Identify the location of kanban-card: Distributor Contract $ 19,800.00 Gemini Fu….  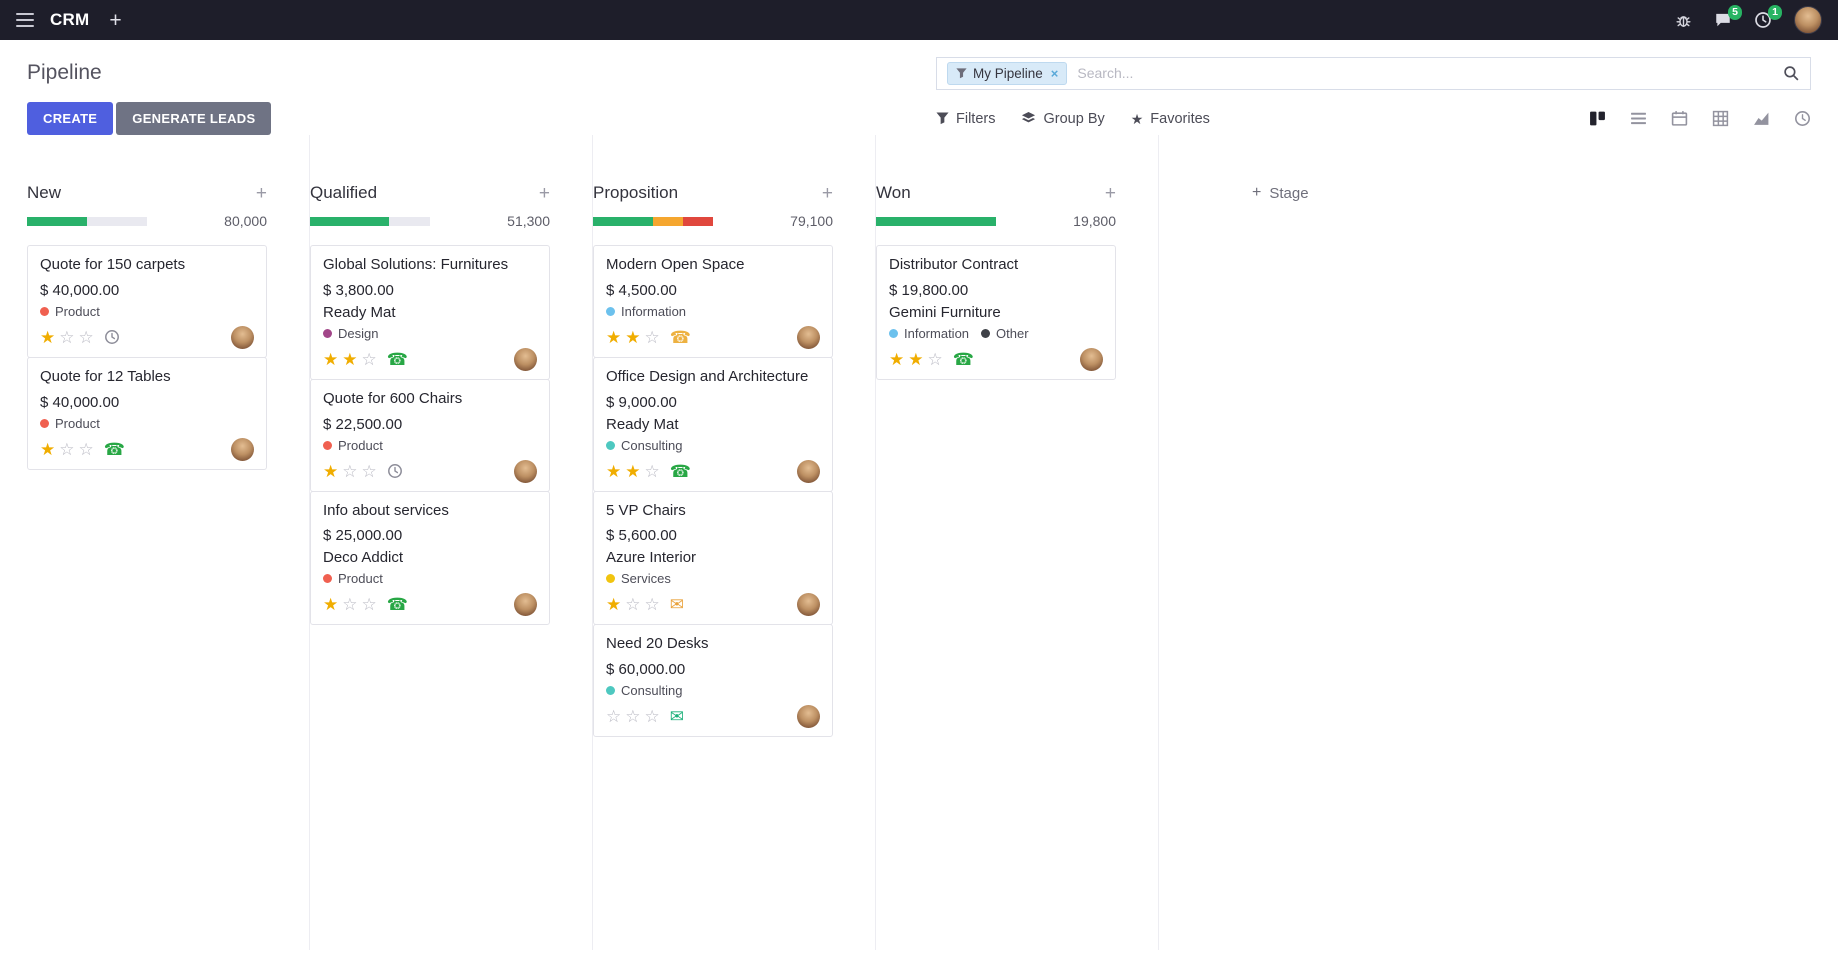
(996, 312).